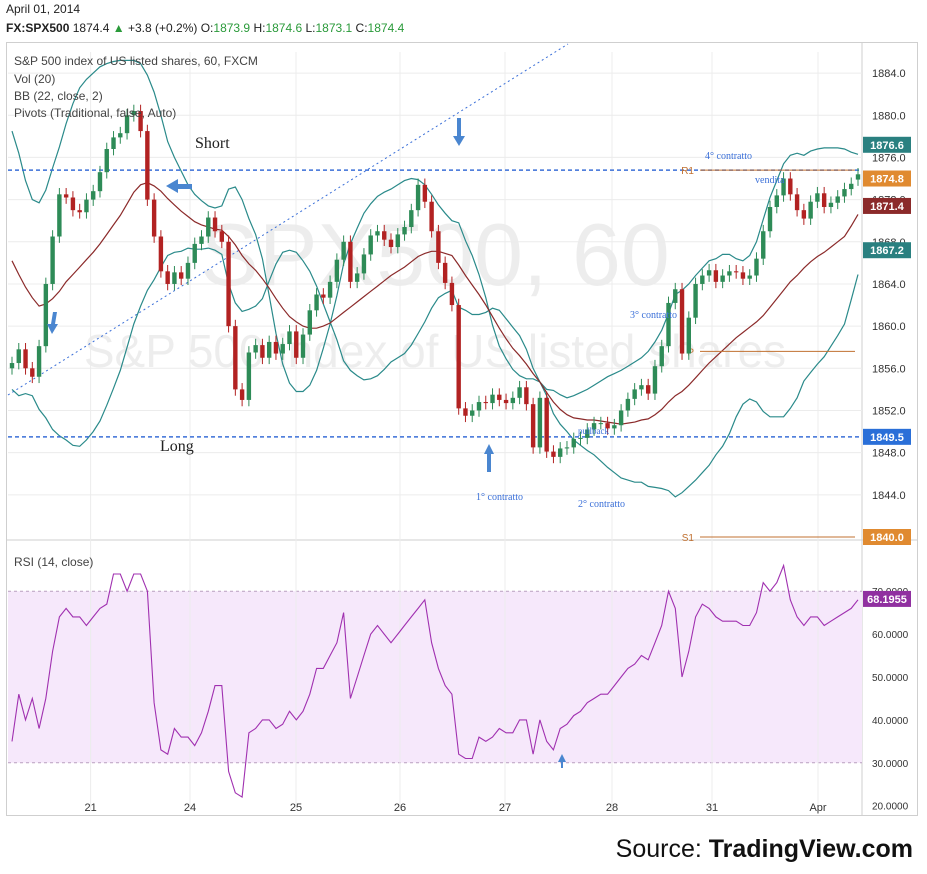 The image size is (927, 874). I want to click on legend-rsi: RSI (14, close), so click(54, 562).